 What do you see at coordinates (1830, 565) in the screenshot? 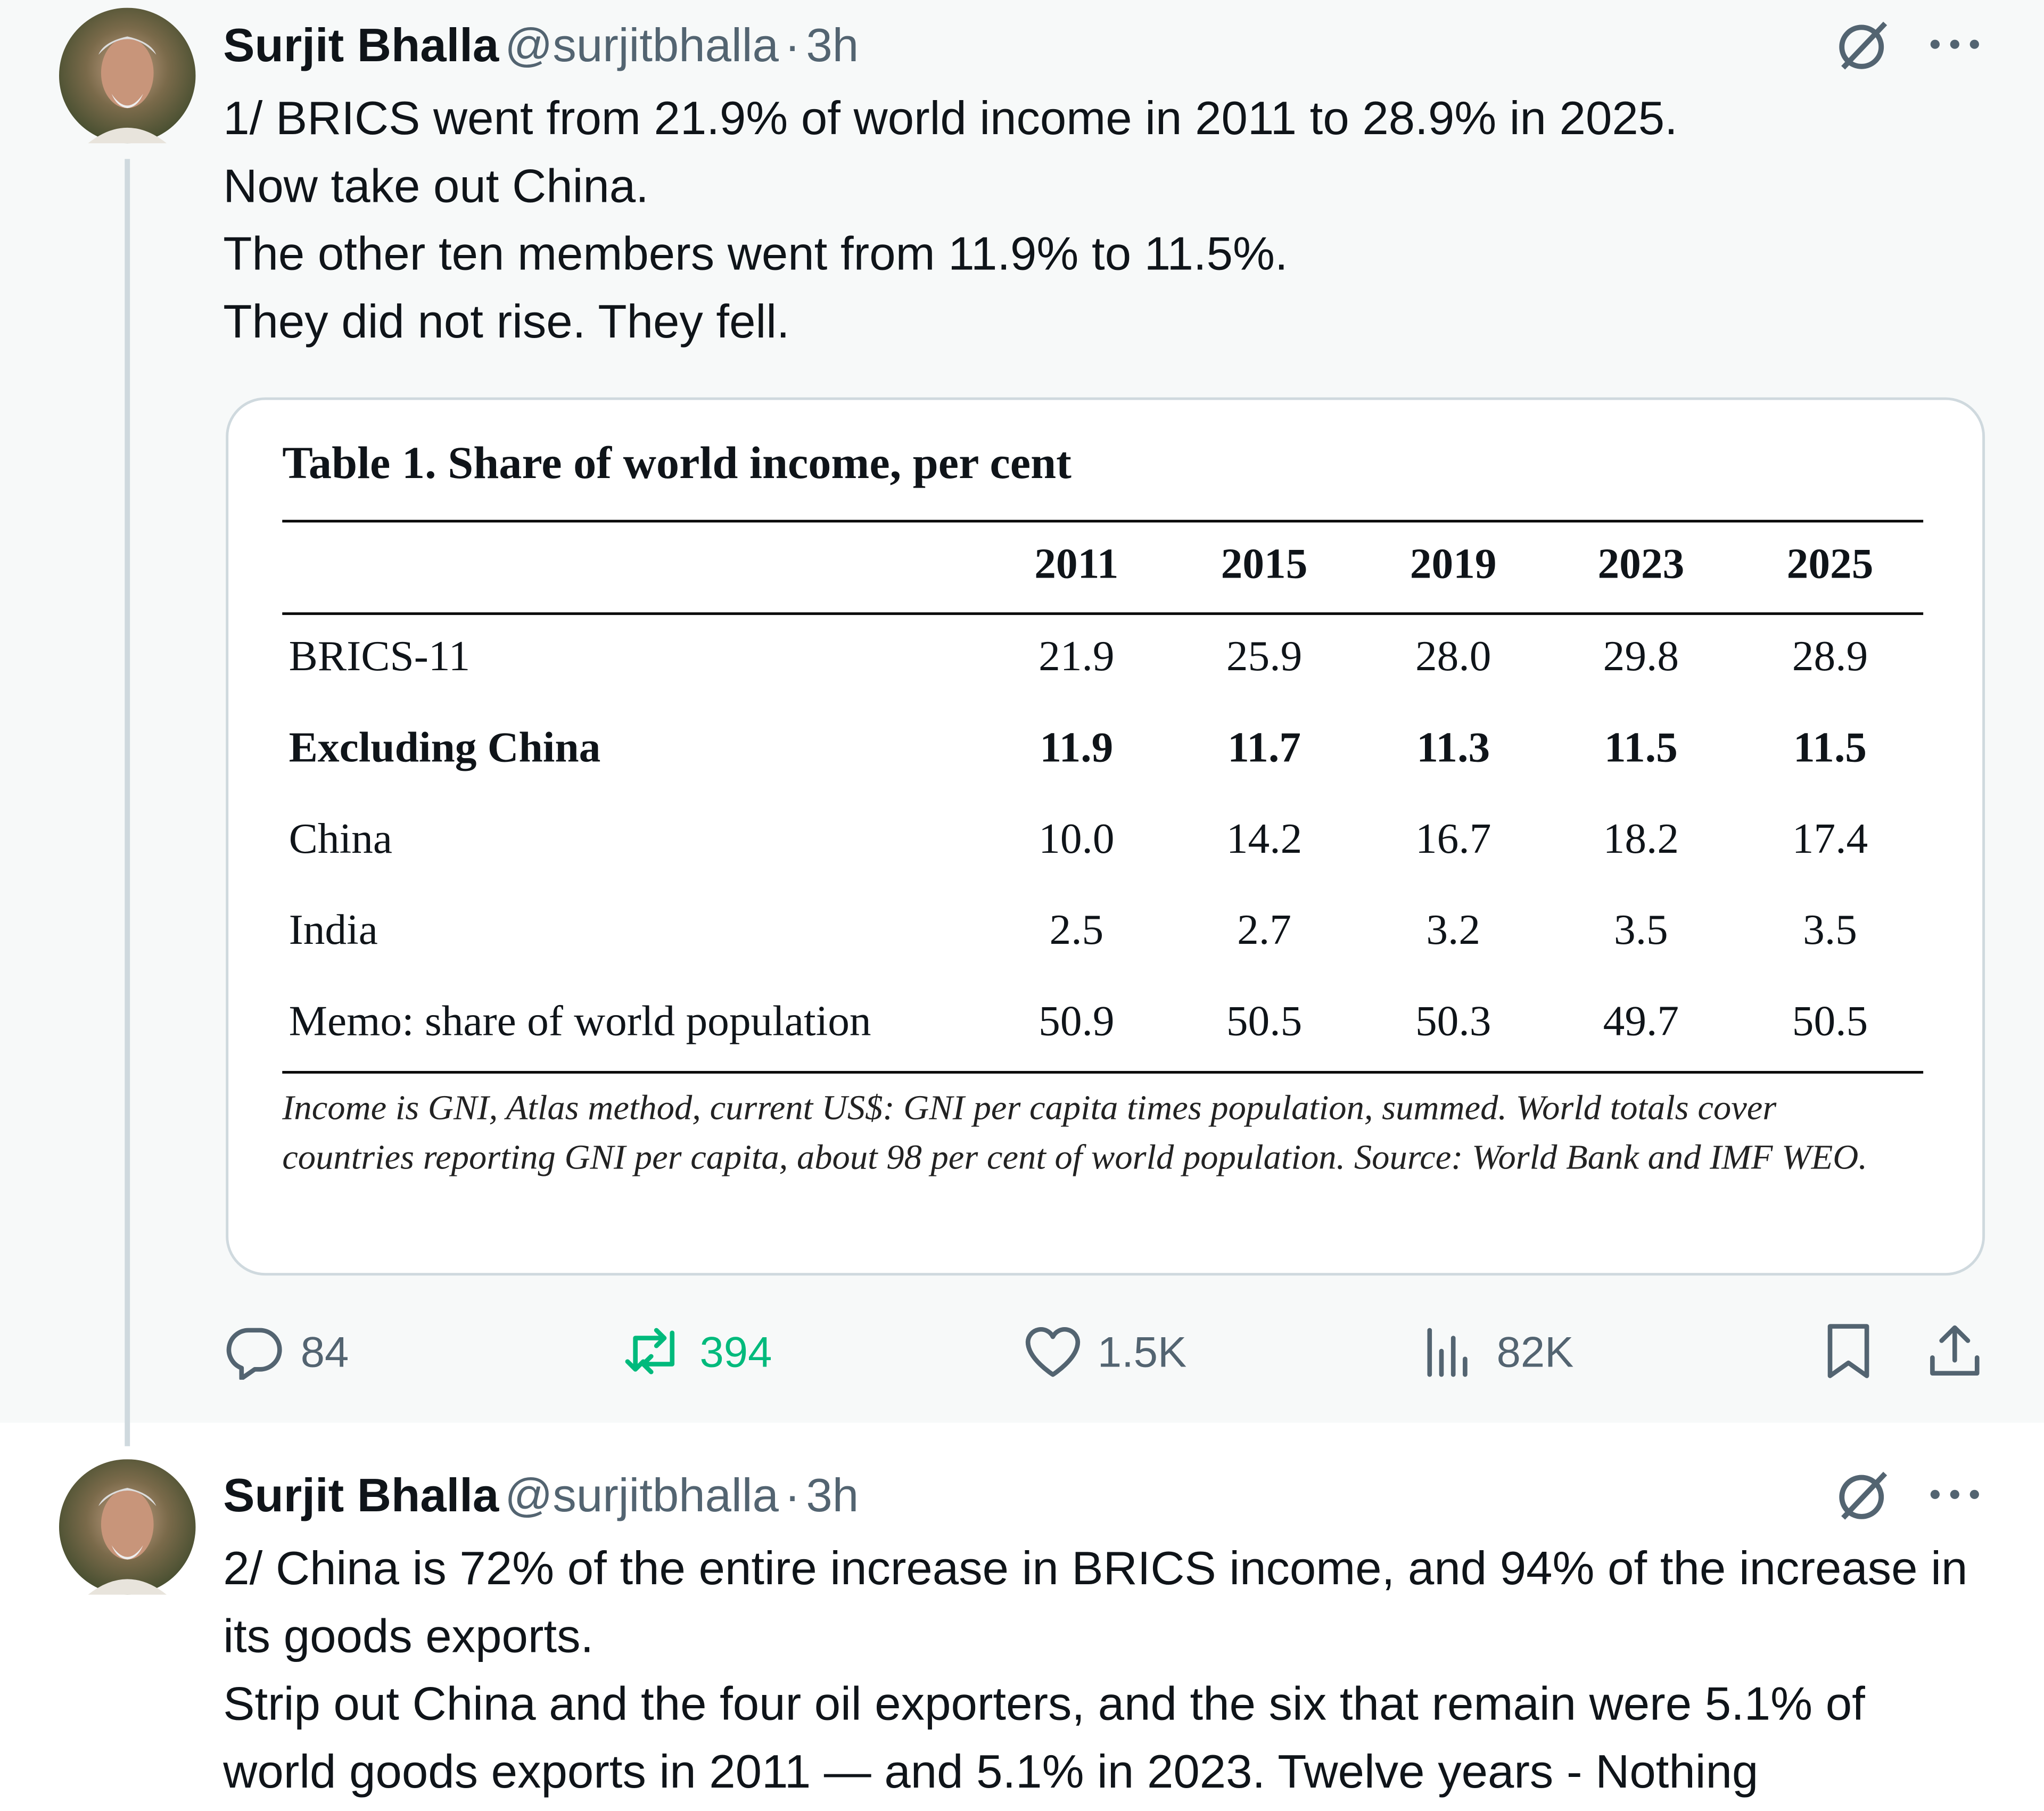
I see `column-header: 2025` at bounding box center [1830, 565].